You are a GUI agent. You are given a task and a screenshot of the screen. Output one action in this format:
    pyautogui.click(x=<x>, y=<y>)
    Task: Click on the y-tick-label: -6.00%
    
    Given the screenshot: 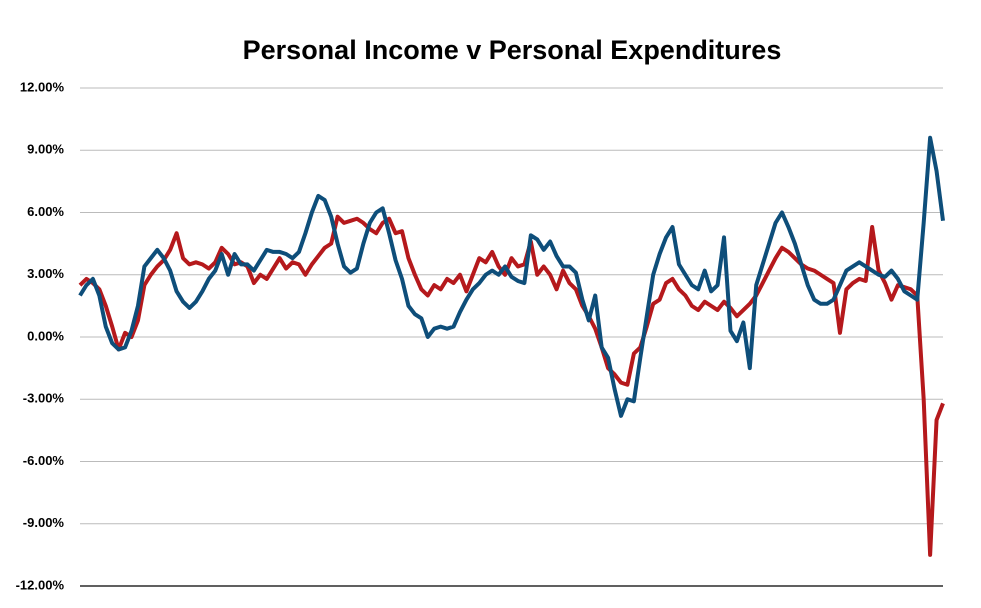 What is the action you would take?
    pyautogui.click(x=44, y=460)
    